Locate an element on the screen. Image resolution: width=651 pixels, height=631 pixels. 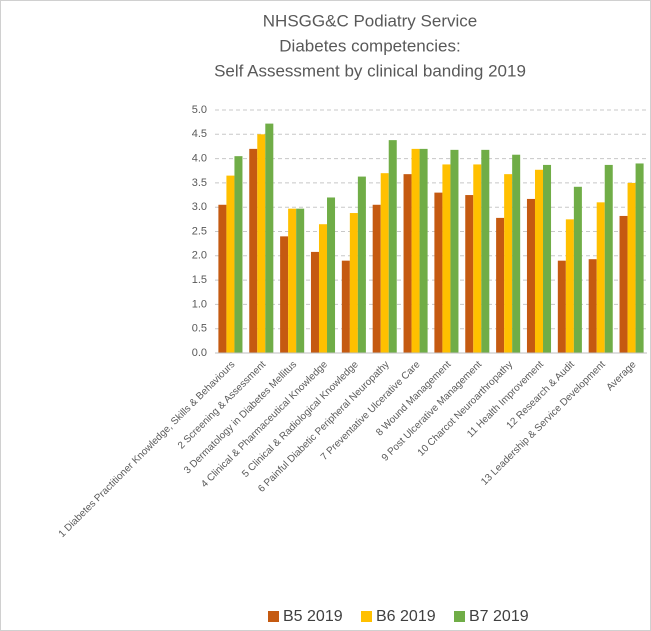
y-tick-label: 0.5 is located at coordinates (199, 329).